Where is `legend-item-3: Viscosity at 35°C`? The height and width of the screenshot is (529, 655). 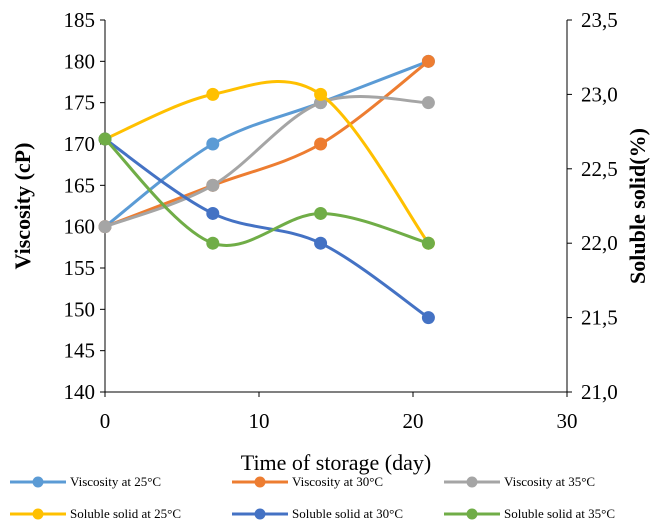
legend-item-3: Viscosity at 35°C is located at coordinates (519, 481).